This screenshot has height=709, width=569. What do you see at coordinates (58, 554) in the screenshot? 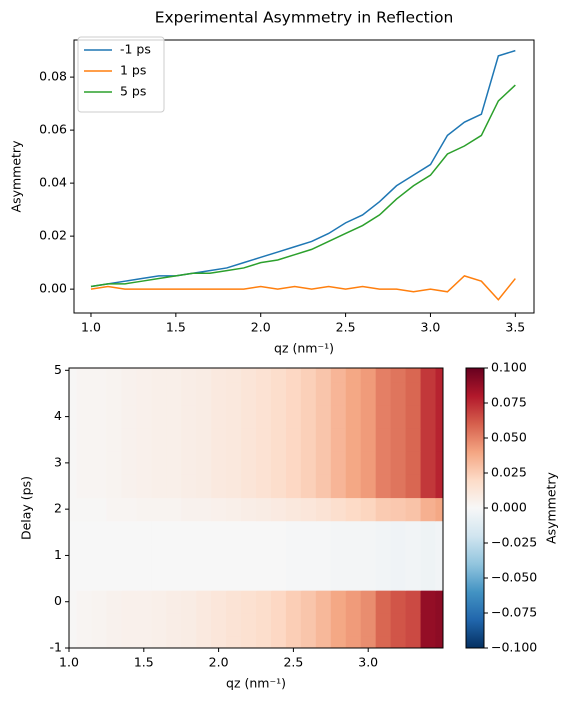
I see `y-tick-label: 1` at bounding box center [58, 554].